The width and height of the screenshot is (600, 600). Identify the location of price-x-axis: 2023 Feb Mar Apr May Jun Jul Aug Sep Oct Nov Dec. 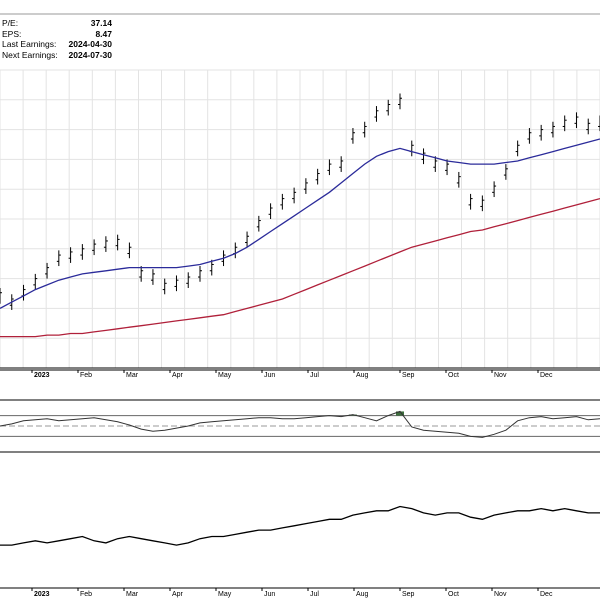
(300, 374).